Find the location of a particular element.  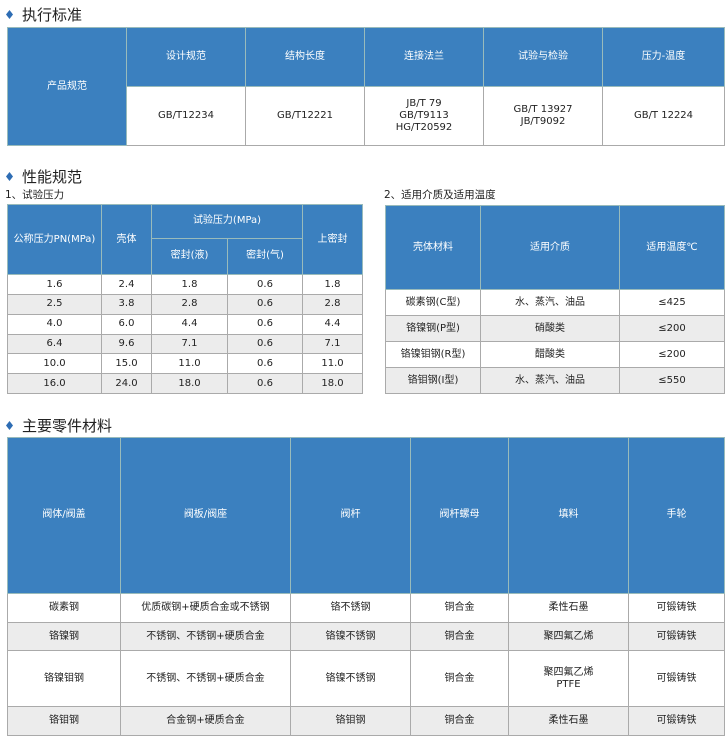

table-row: 1.6 2.4 1.8 0.6 1.8 is located at coordinates (185, 284).